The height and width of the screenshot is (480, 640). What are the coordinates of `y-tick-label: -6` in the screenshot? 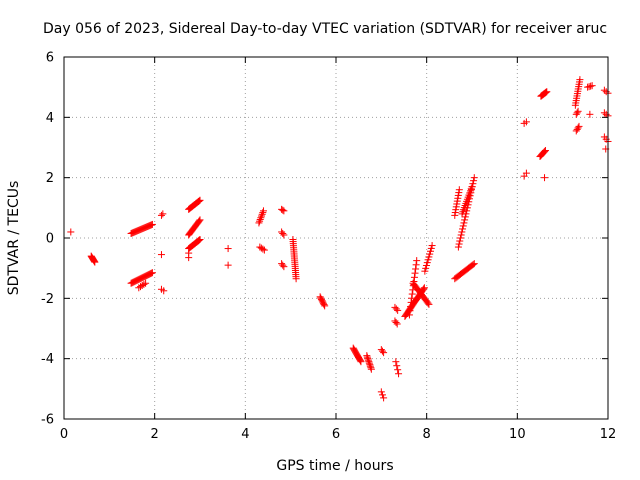 It's located at (47, 420).